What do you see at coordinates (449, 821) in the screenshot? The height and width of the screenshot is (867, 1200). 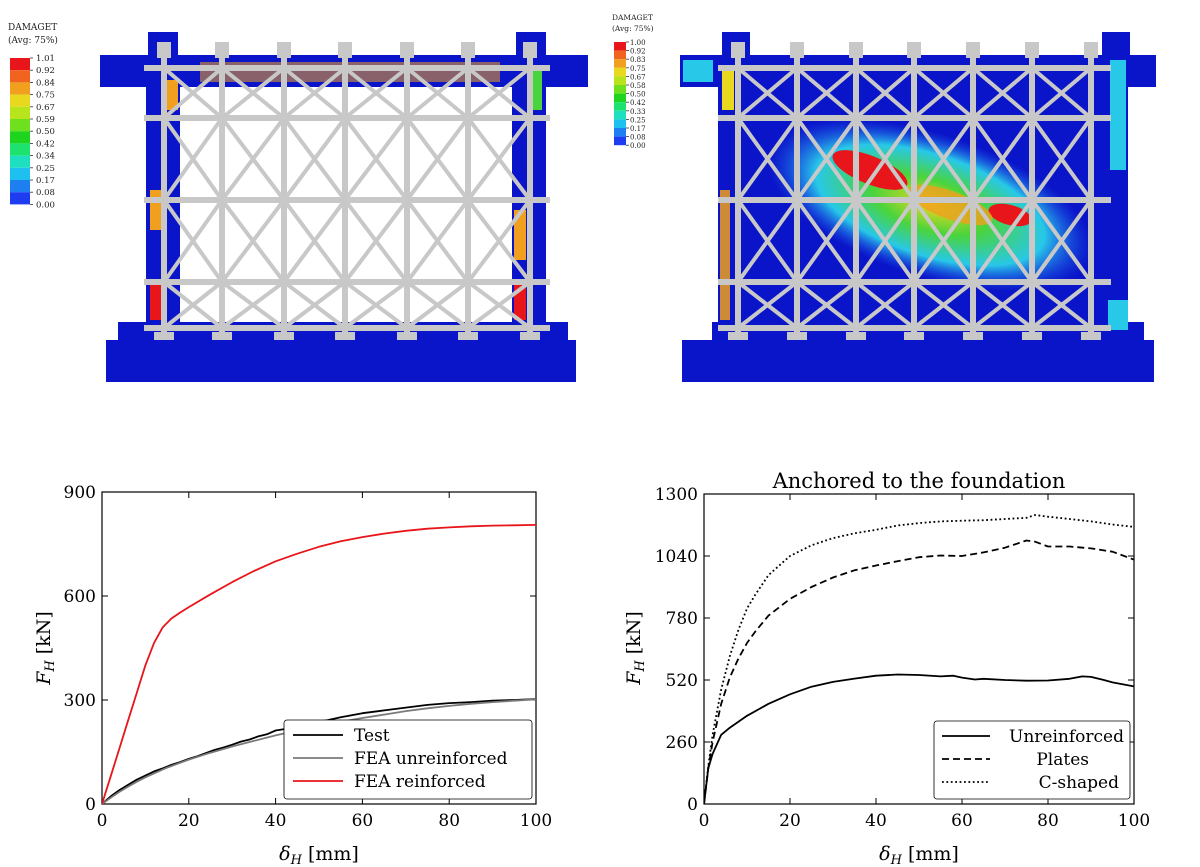 I see `x-tick-label: 80` at bounding box center [449, 821].